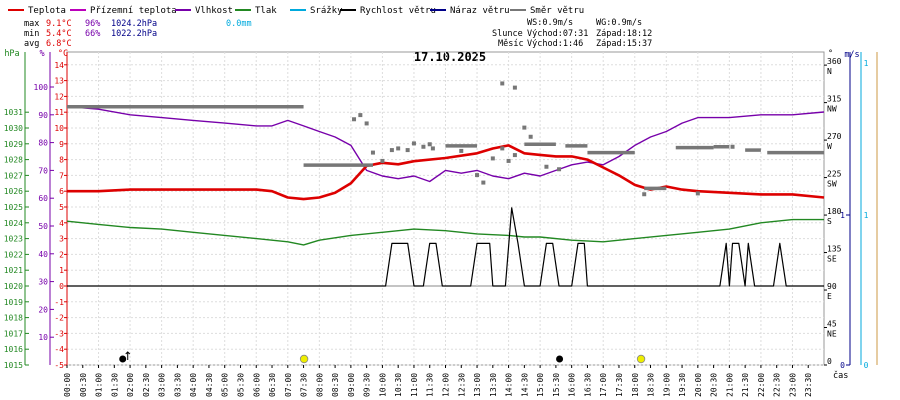  Describe the element at coordinates (59, 81) in the screenshot. I see `temperature-tick-label: 13` at that location.